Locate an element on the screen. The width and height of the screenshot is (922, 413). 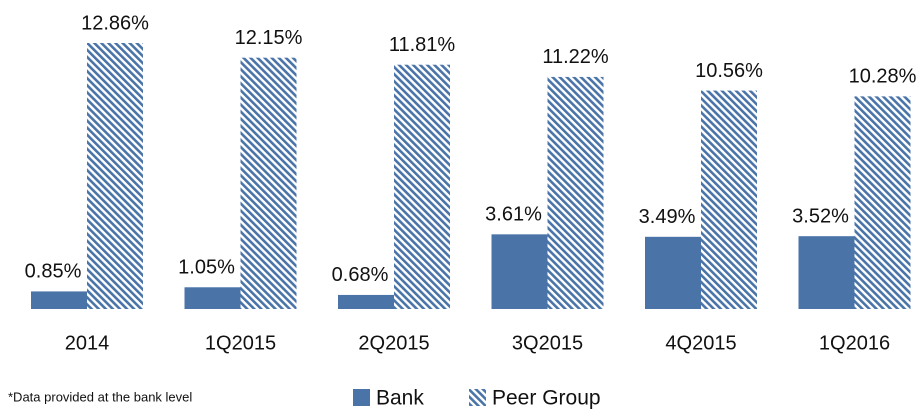
value-label: 11.22% is located at coordinates (575, 57).